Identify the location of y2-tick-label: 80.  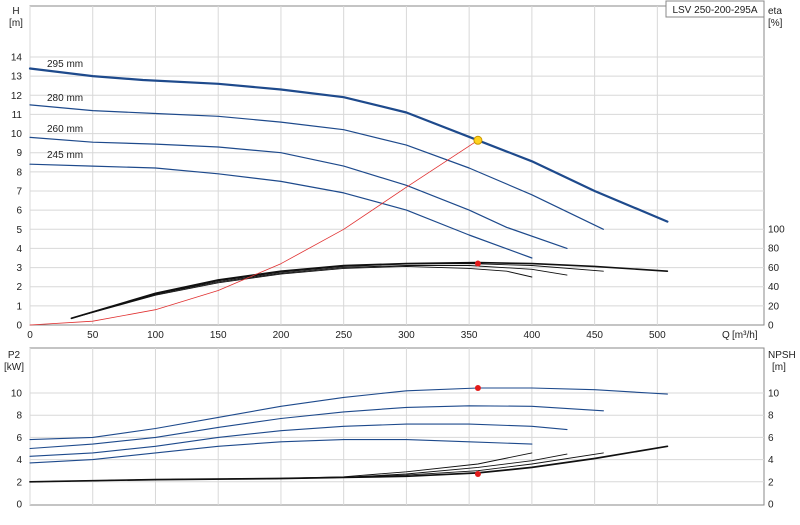
(774, 249).